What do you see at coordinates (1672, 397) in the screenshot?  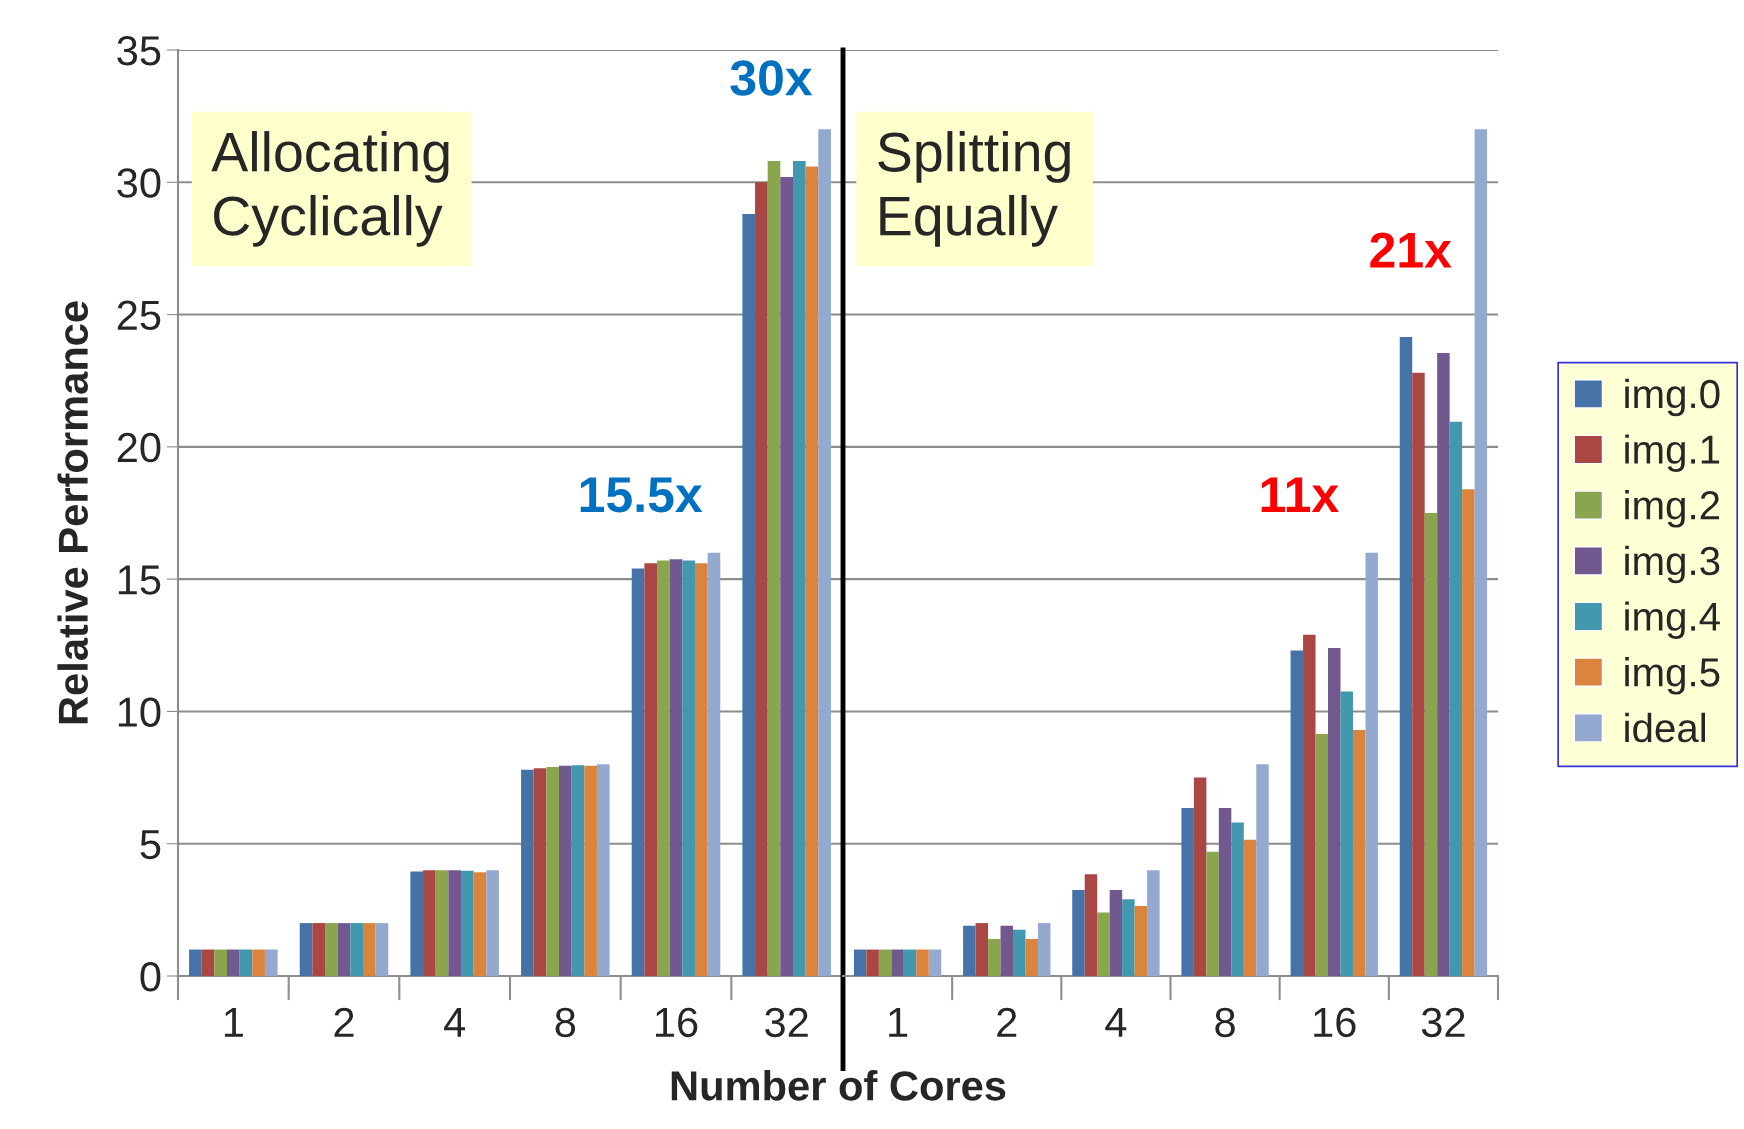 I see `legend-label: img.0` at bounding box center [1672, 397].